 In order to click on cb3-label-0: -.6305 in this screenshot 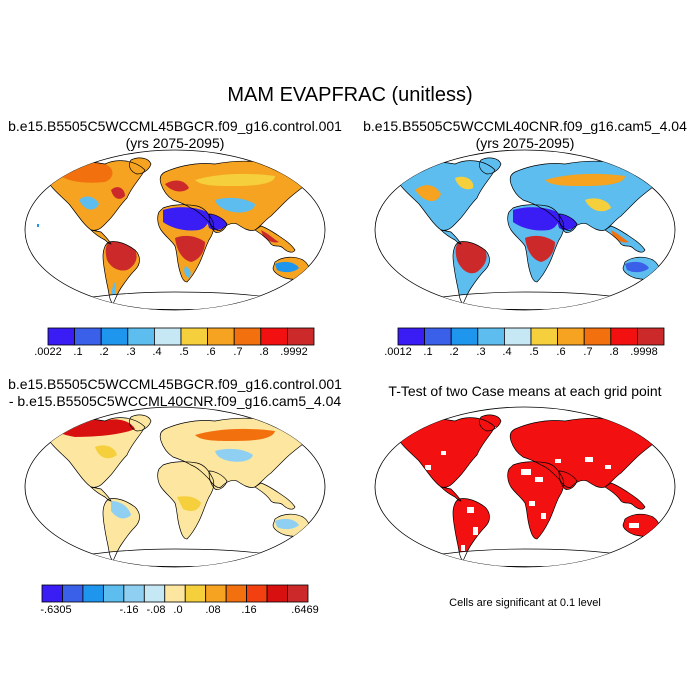, I will do `click(56, 610)`.